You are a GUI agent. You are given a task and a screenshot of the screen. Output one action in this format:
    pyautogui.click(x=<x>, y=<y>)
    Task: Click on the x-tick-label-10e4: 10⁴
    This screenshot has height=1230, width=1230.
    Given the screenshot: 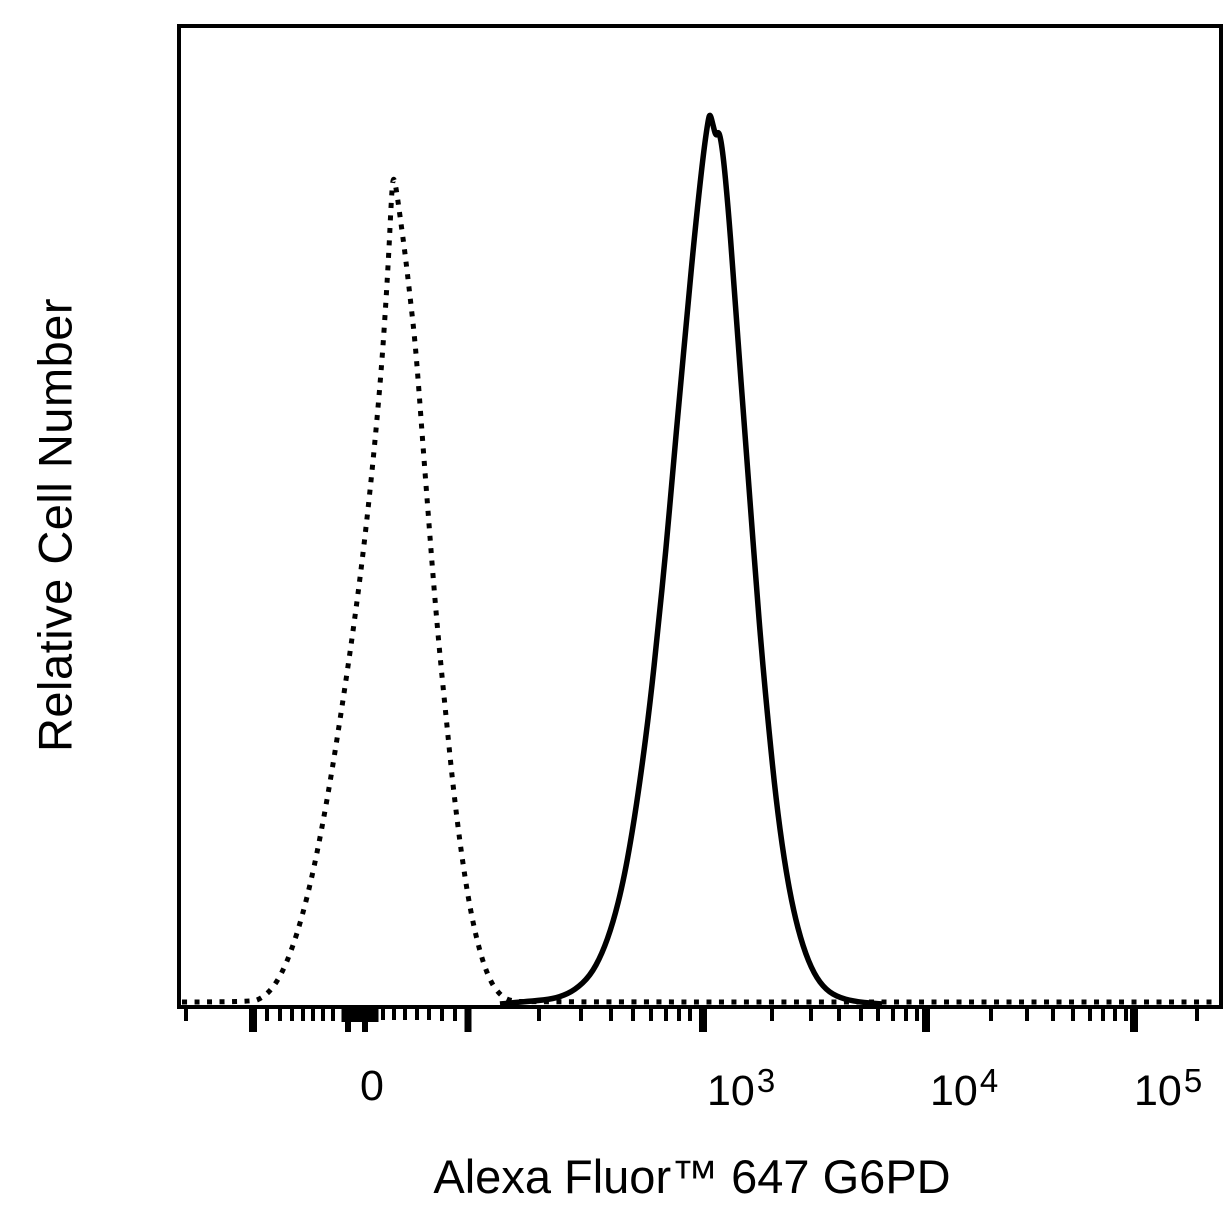 What is the action you would take?
    pyautogui.click(x=964, y=1088)
    